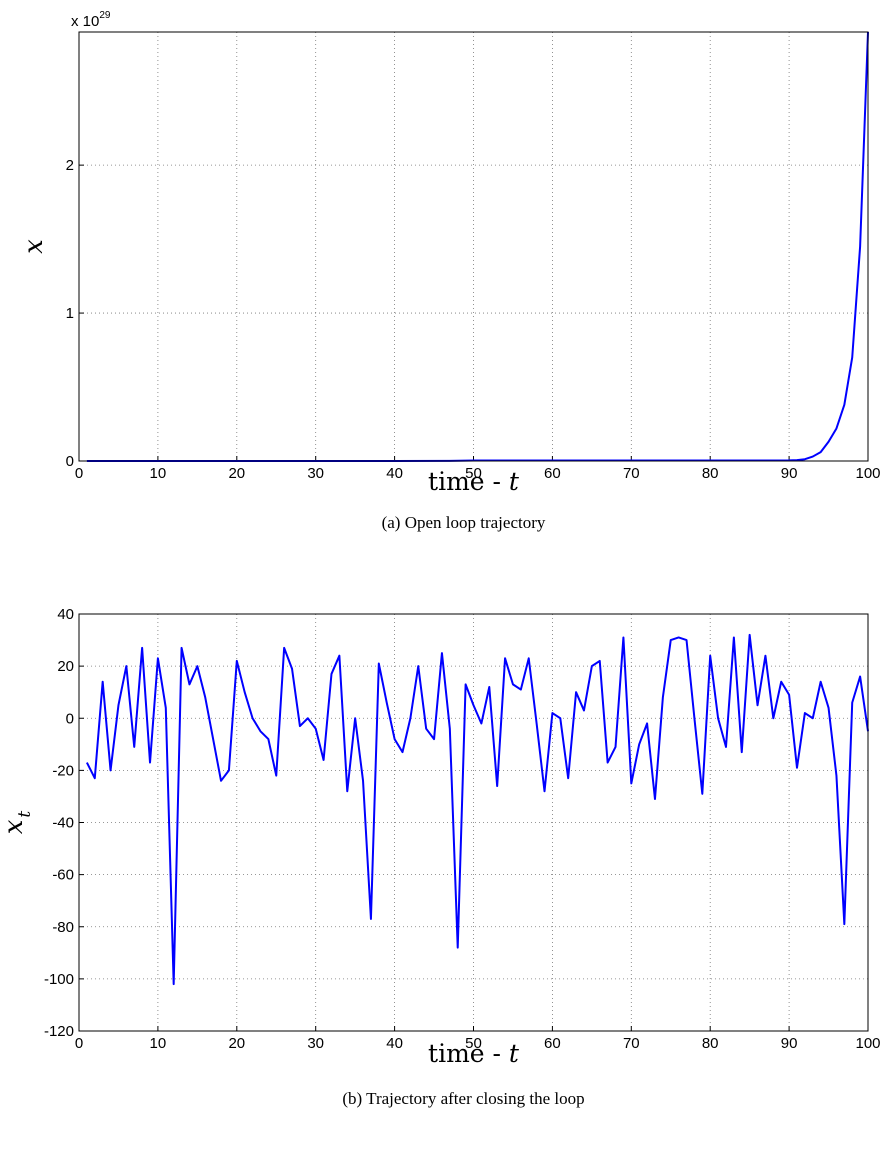  Describe the element at coordinates (63, 770) in the screenshot. I see `y-tick-label: -20` at that location.